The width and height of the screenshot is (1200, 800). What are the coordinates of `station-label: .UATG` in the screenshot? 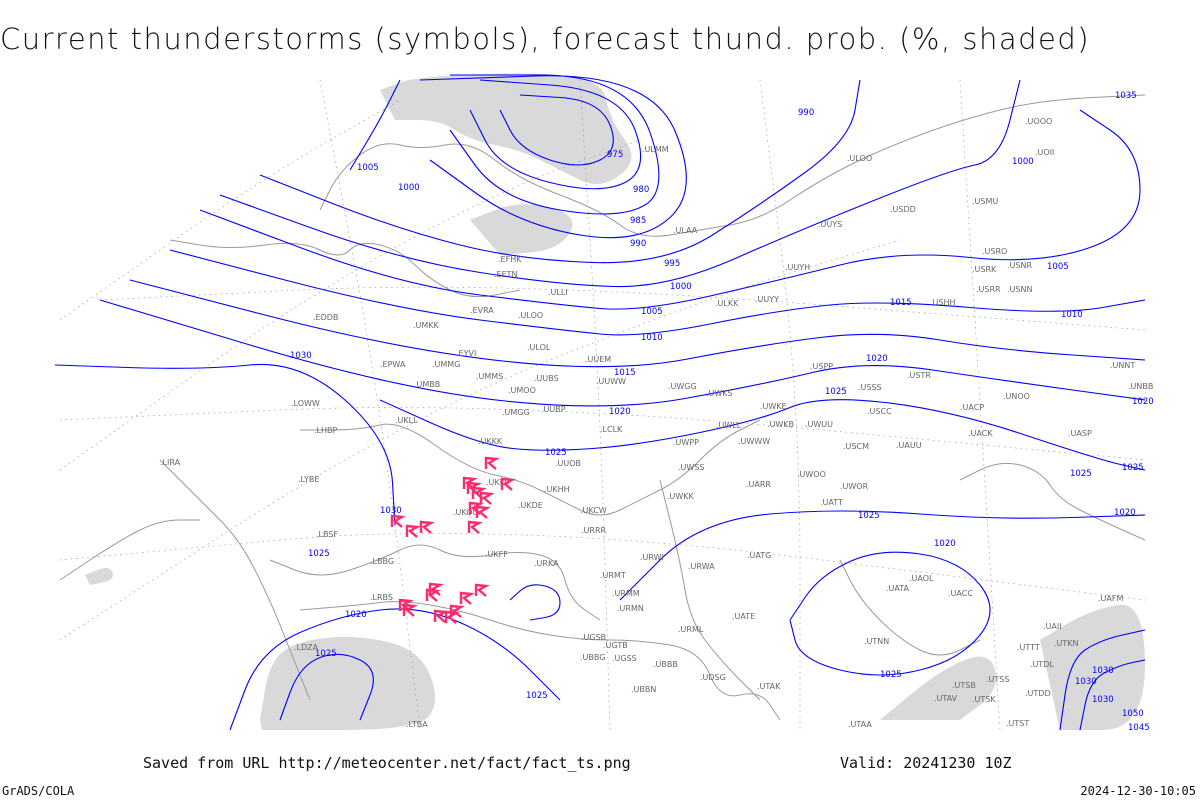 It's located at (759, 555).